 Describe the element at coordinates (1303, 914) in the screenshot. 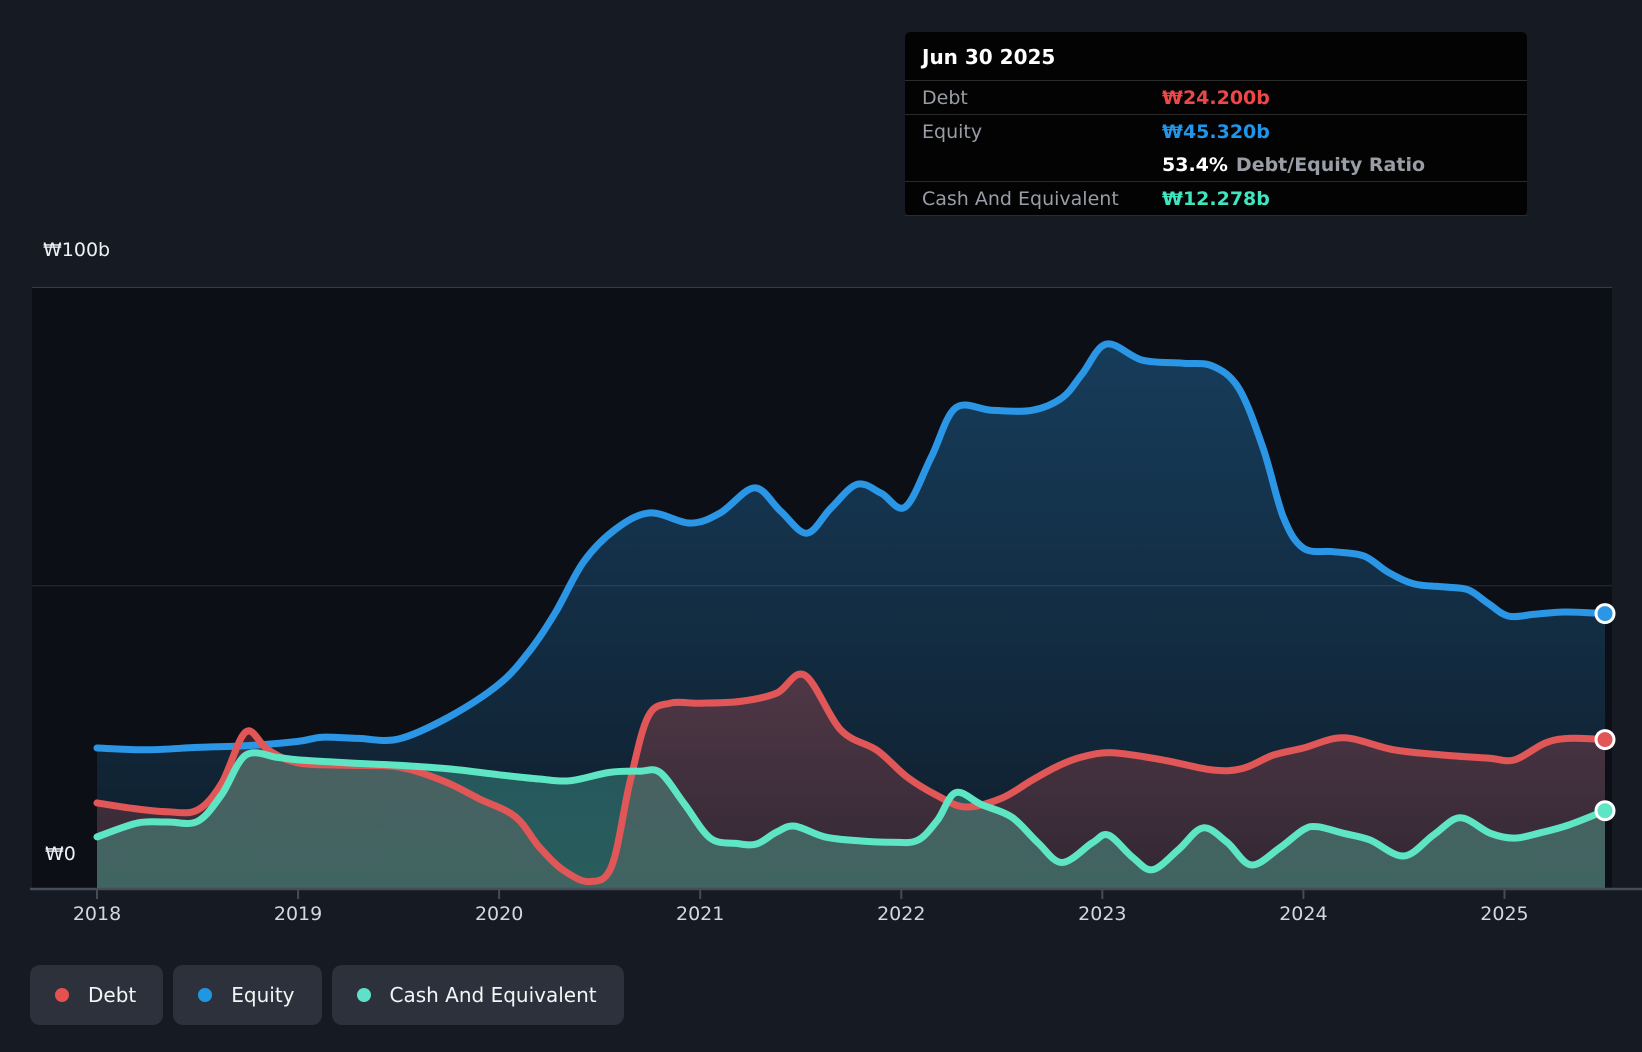

I see `x-axis-label-2024: 2024` at that location.